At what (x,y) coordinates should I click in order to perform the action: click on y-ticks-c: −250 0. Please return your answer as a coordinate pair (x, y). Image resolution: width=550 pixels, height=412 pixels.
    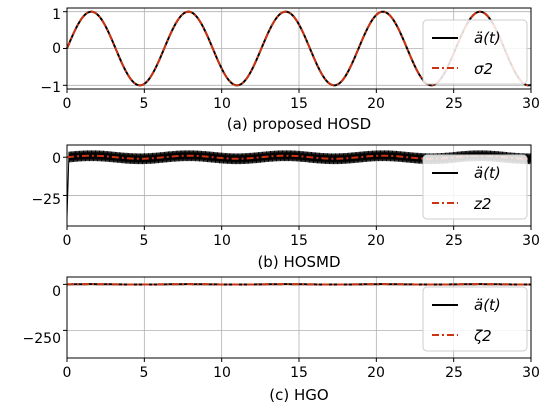
    Looking at the image, I should click on (42, 315).